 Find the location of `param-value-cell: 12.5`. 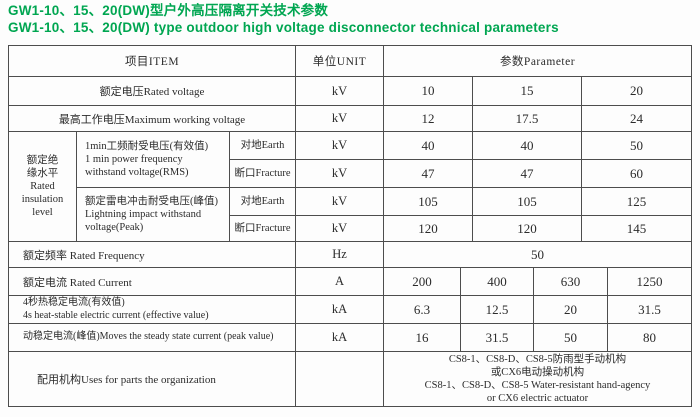

param-value-cell: 12.5 is located at coordinates (497, 309).